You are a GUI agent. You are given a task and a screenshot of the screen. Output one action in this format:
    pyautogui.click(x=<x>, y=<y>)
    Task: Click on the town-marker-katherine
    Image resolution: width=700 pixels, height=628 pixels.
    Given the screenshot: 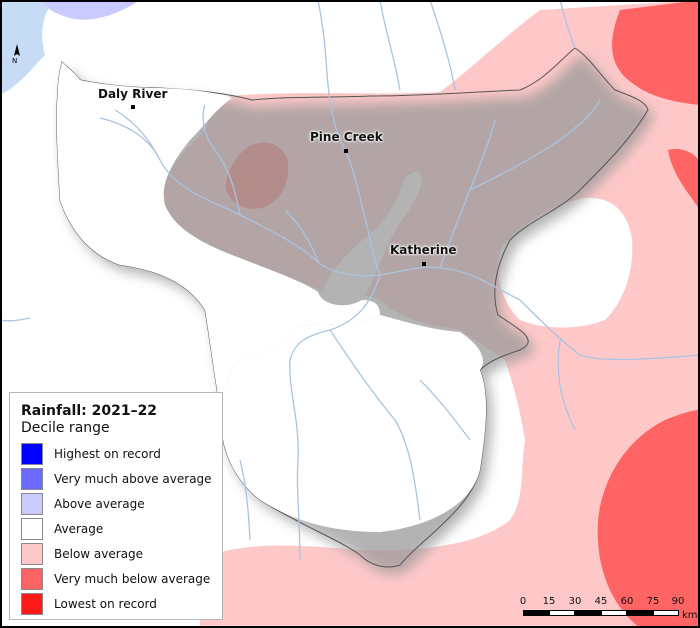 What is the action you would take?
    pyautogui.click(x=424, y=264)
    